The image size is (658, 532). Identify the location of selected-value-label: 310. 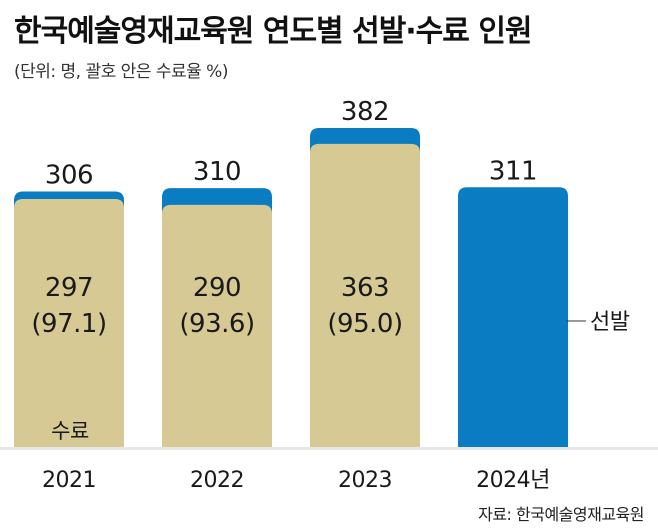
(217, 172).